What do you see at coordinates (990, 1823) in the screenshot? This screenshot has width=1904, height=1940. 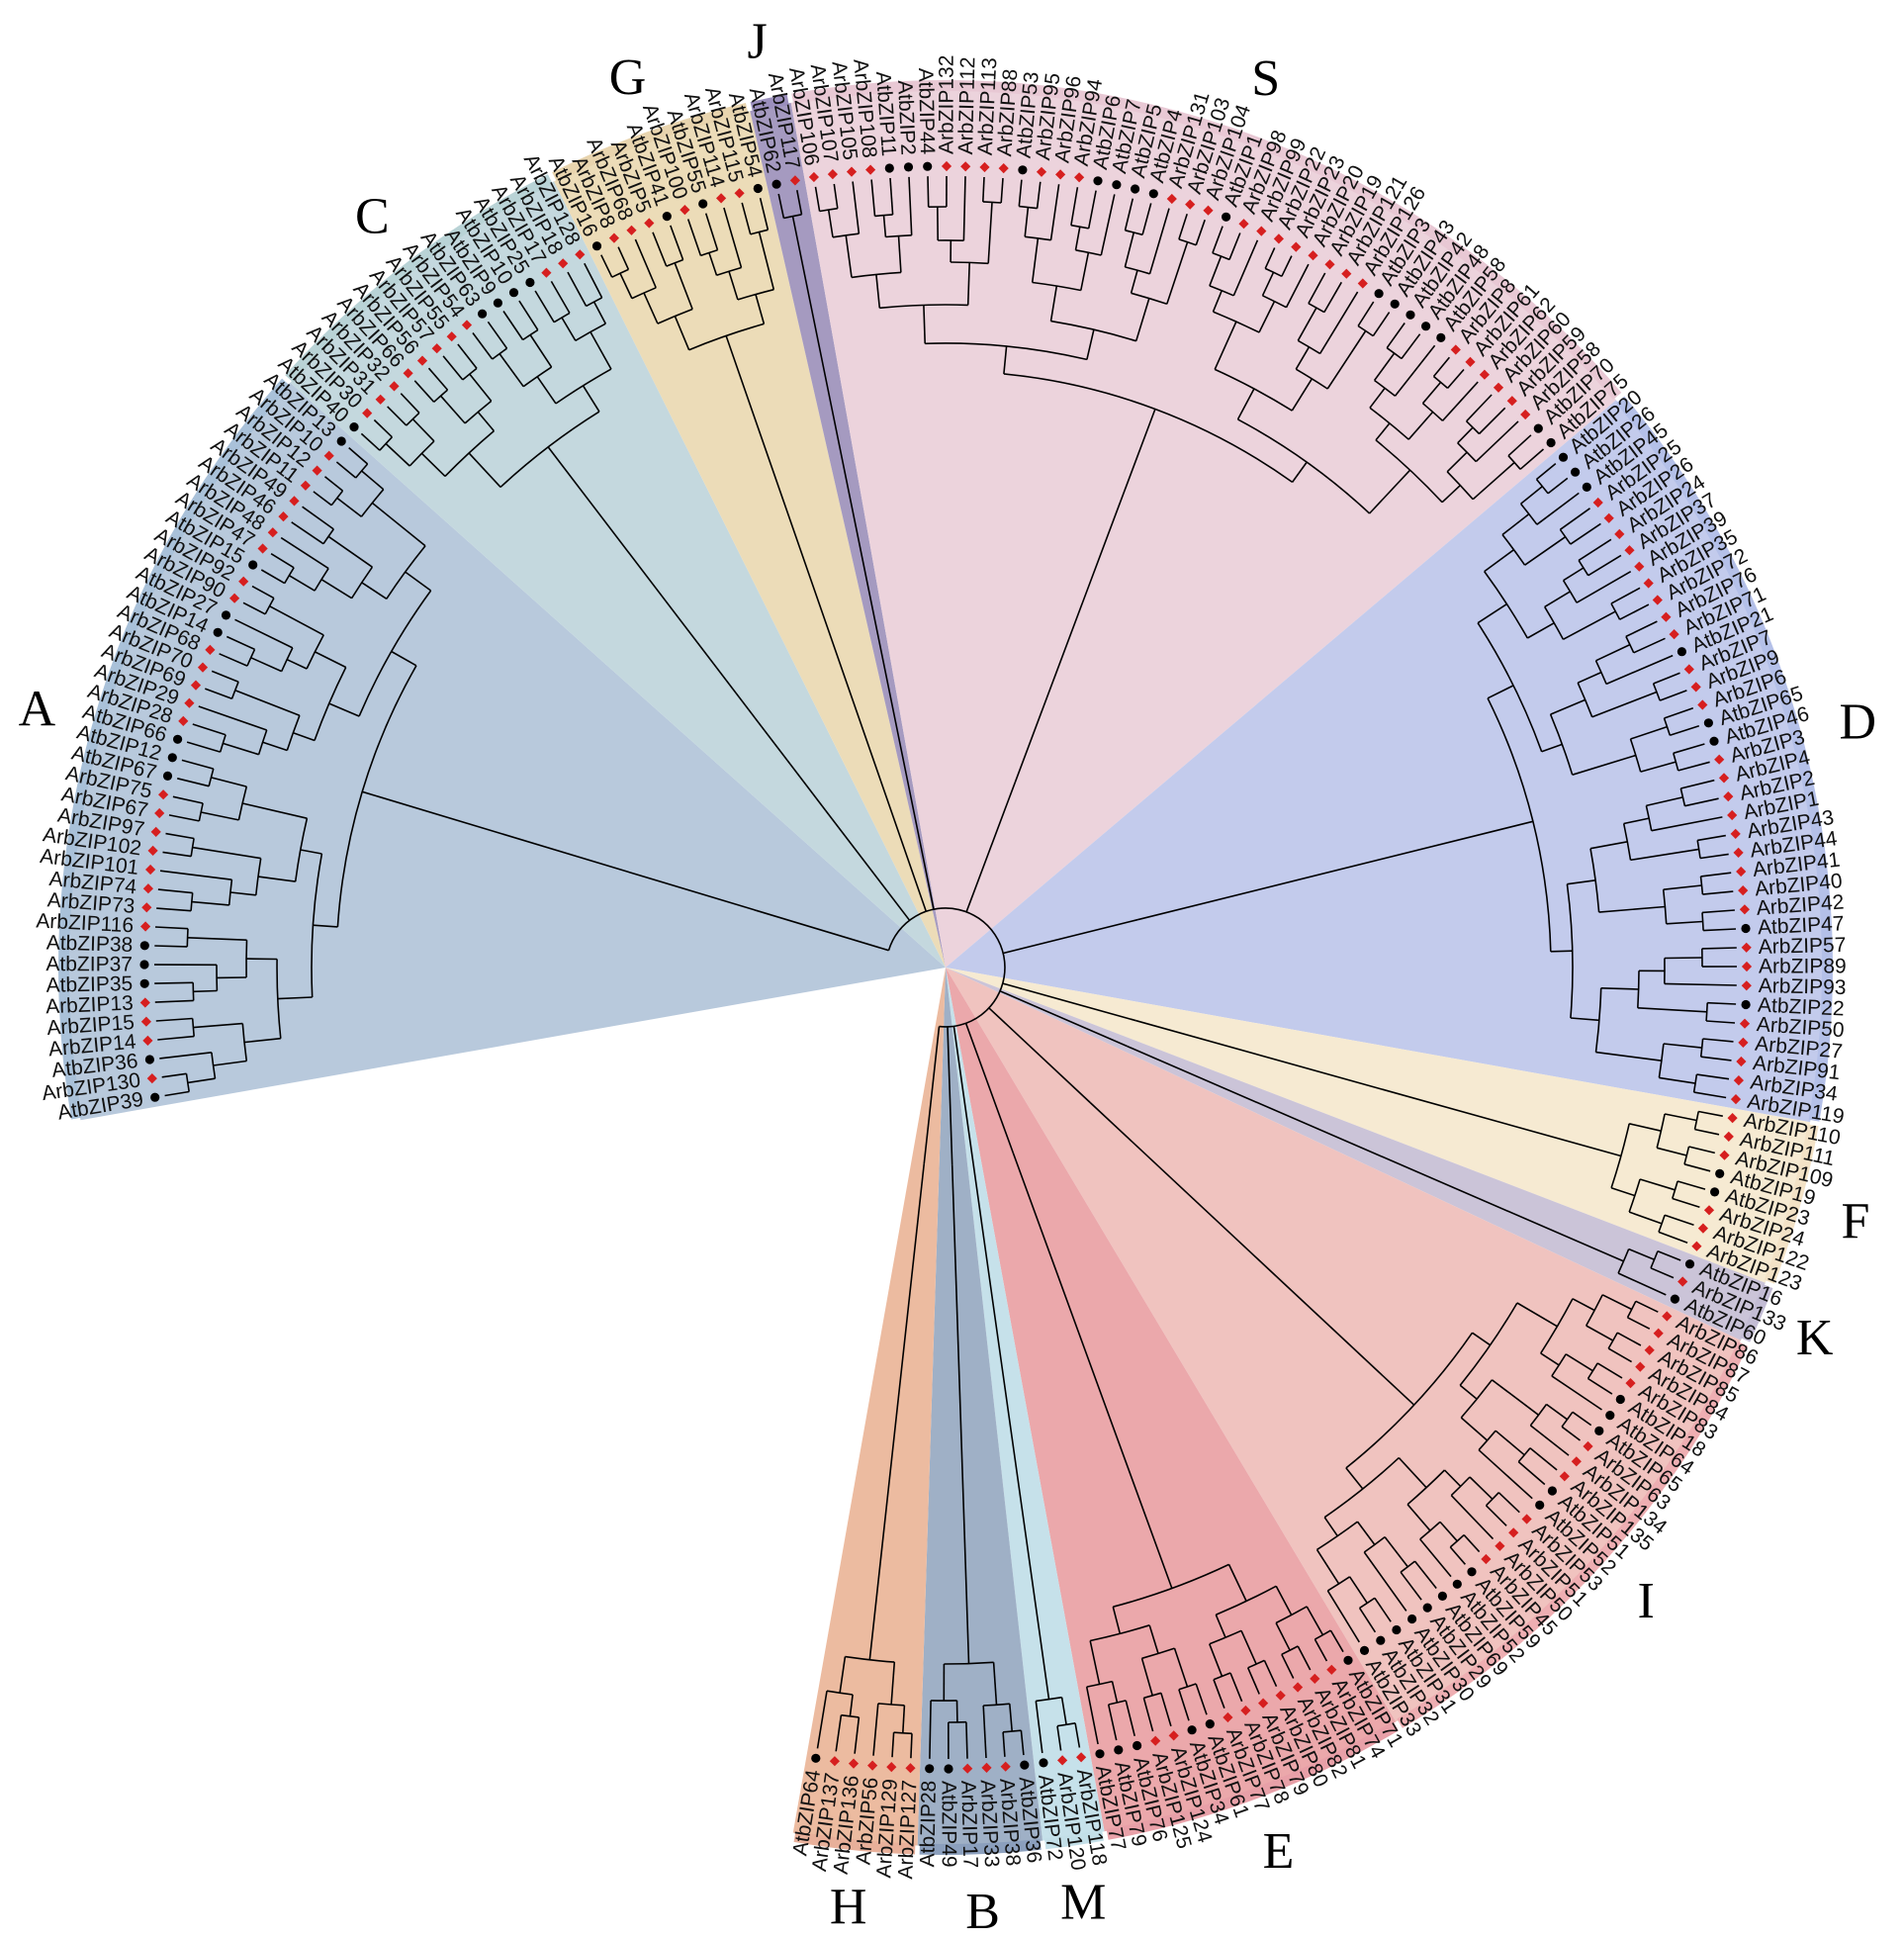 I see `leaf-label: ArbZIP33` at bounding box center [990, 1823].